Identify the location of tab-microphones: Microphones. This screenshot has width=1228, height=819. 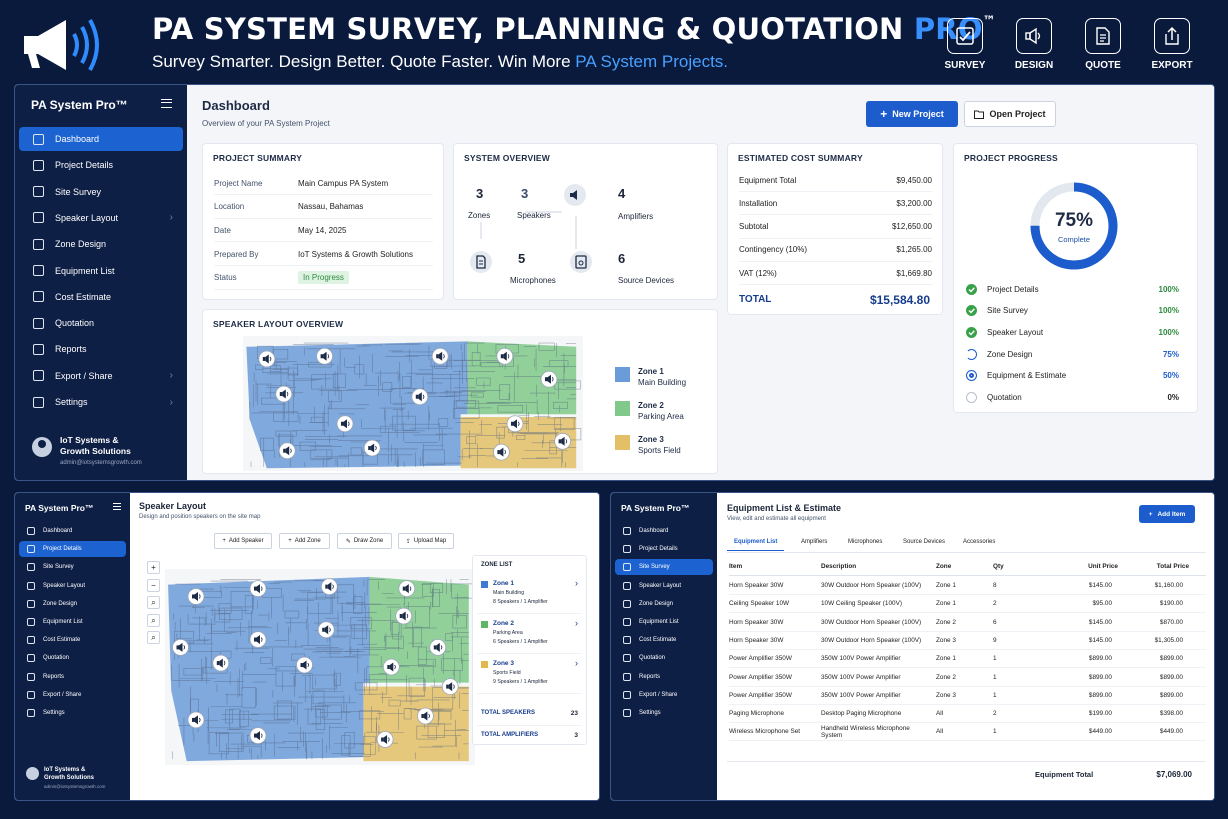
(865, 542).